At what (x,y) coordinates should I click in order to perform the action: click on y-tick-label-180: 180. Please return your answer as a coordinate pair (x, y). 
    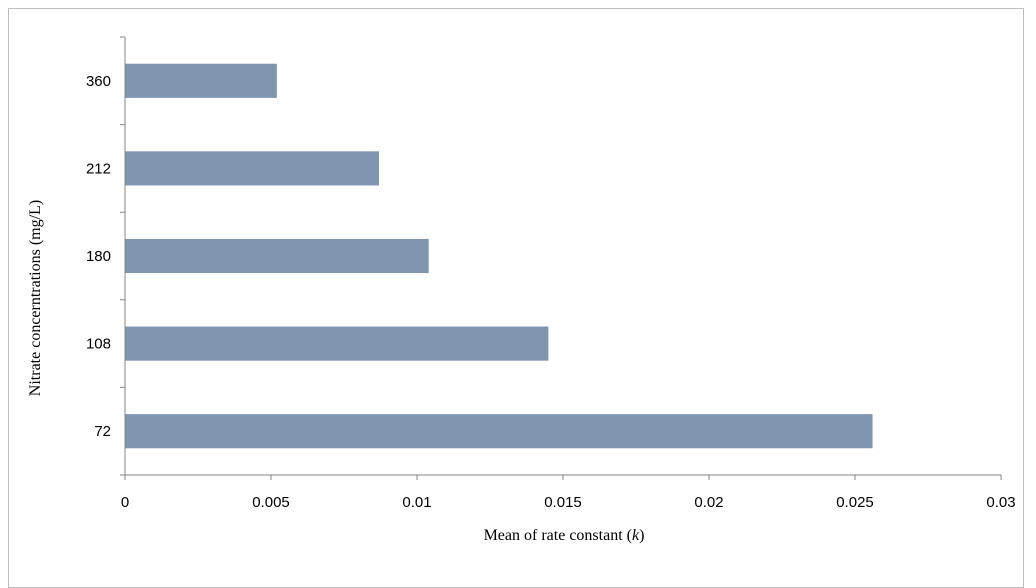
    Looking at the image, I should click on (98, 256).